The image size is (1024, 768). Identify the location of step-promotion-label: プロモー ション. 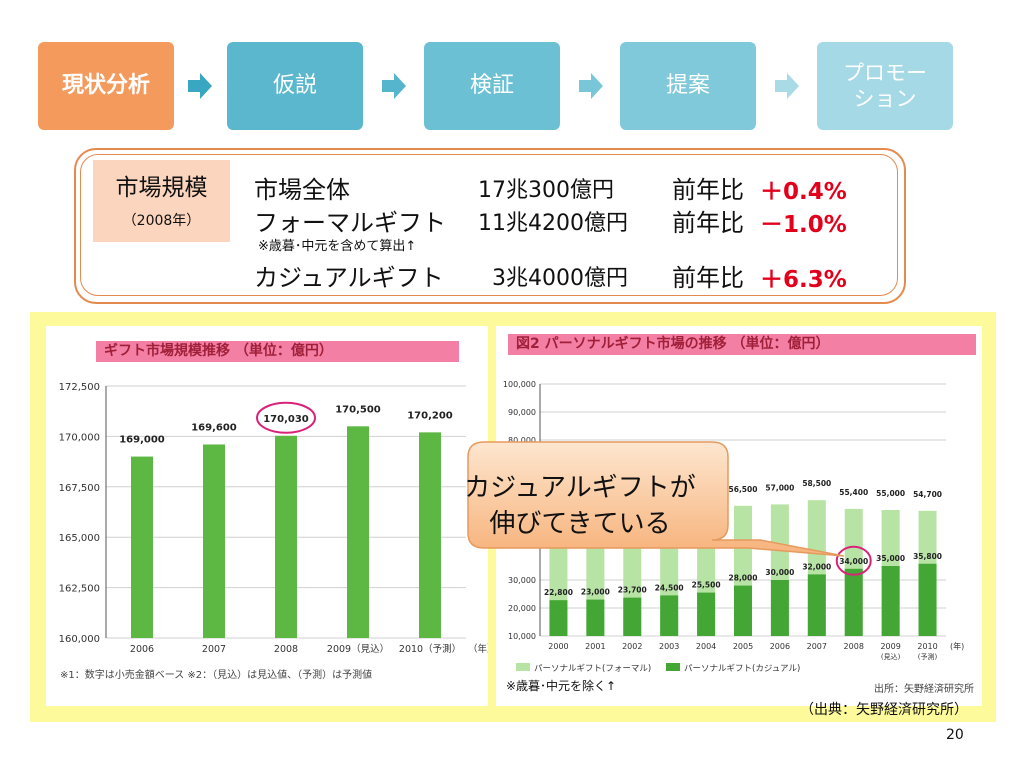
(885, 86).